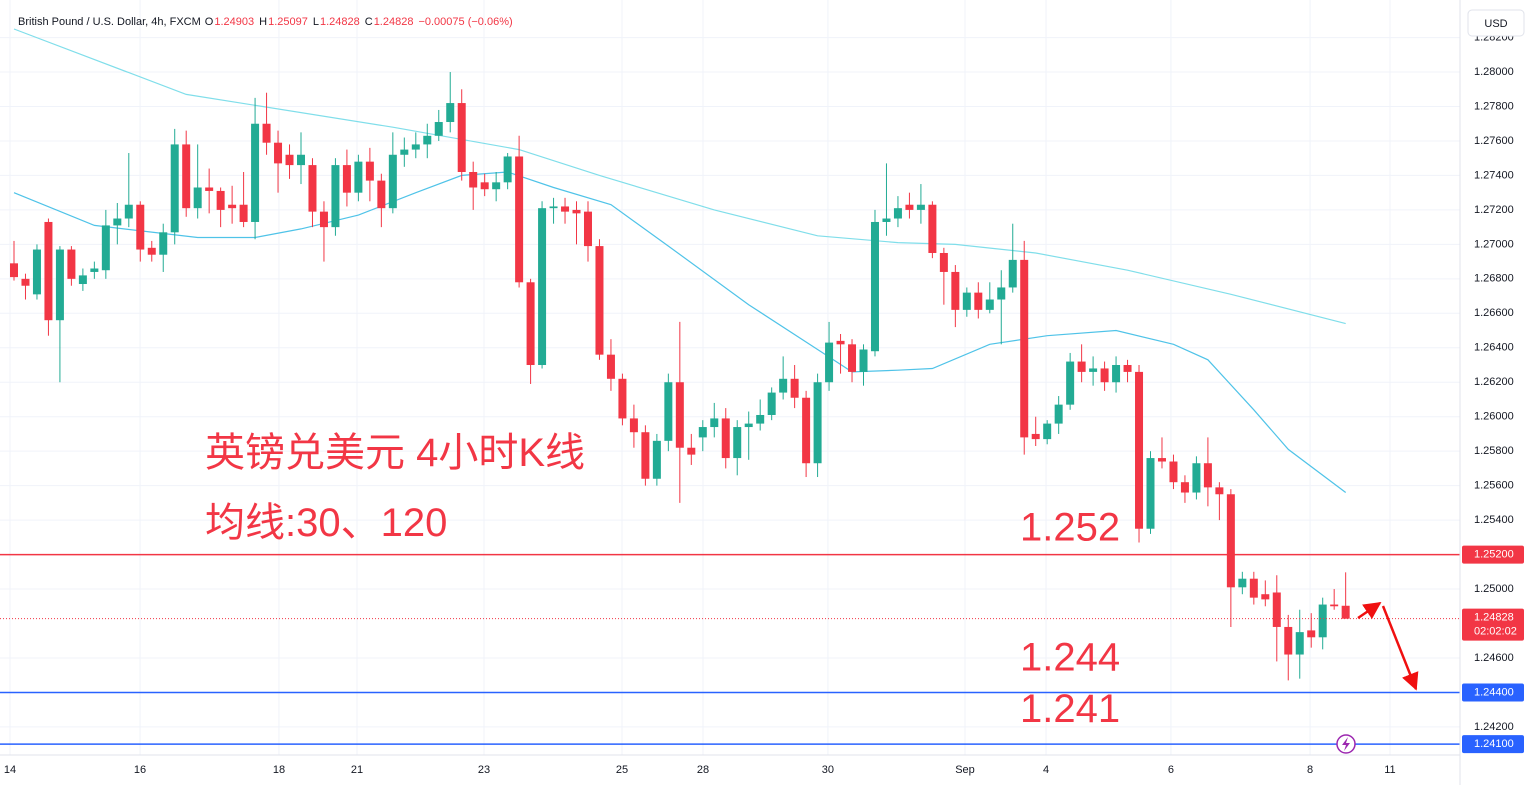  Describe the element at coordinates (1494, 244) in the screenshot. I see `y-tick-label: 1.27000` at that location.